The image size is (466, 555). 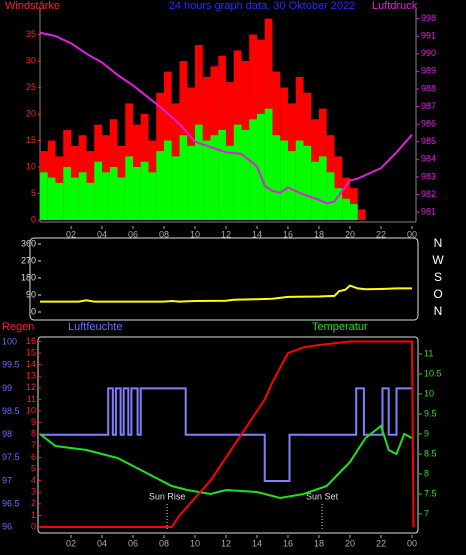 What do you see at coordinates (426, 473) in the screenshot?
I see `y-tick-label: 8` at bounding box center [426, 473].